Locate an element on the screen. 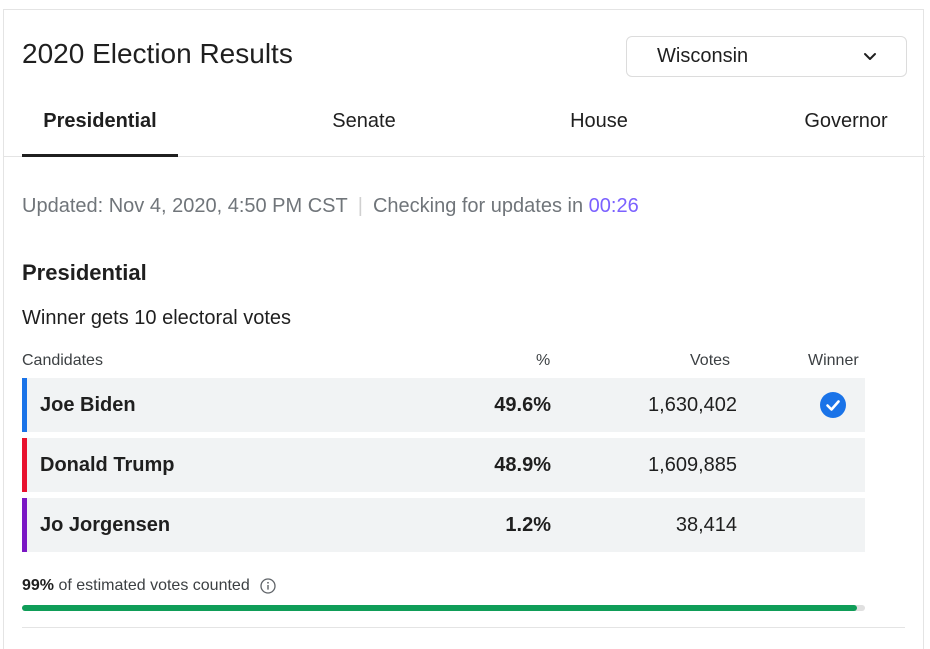 This screenshot has width=930, height=649. update-countdown: 00:26 is located at coordinates (613, 206).